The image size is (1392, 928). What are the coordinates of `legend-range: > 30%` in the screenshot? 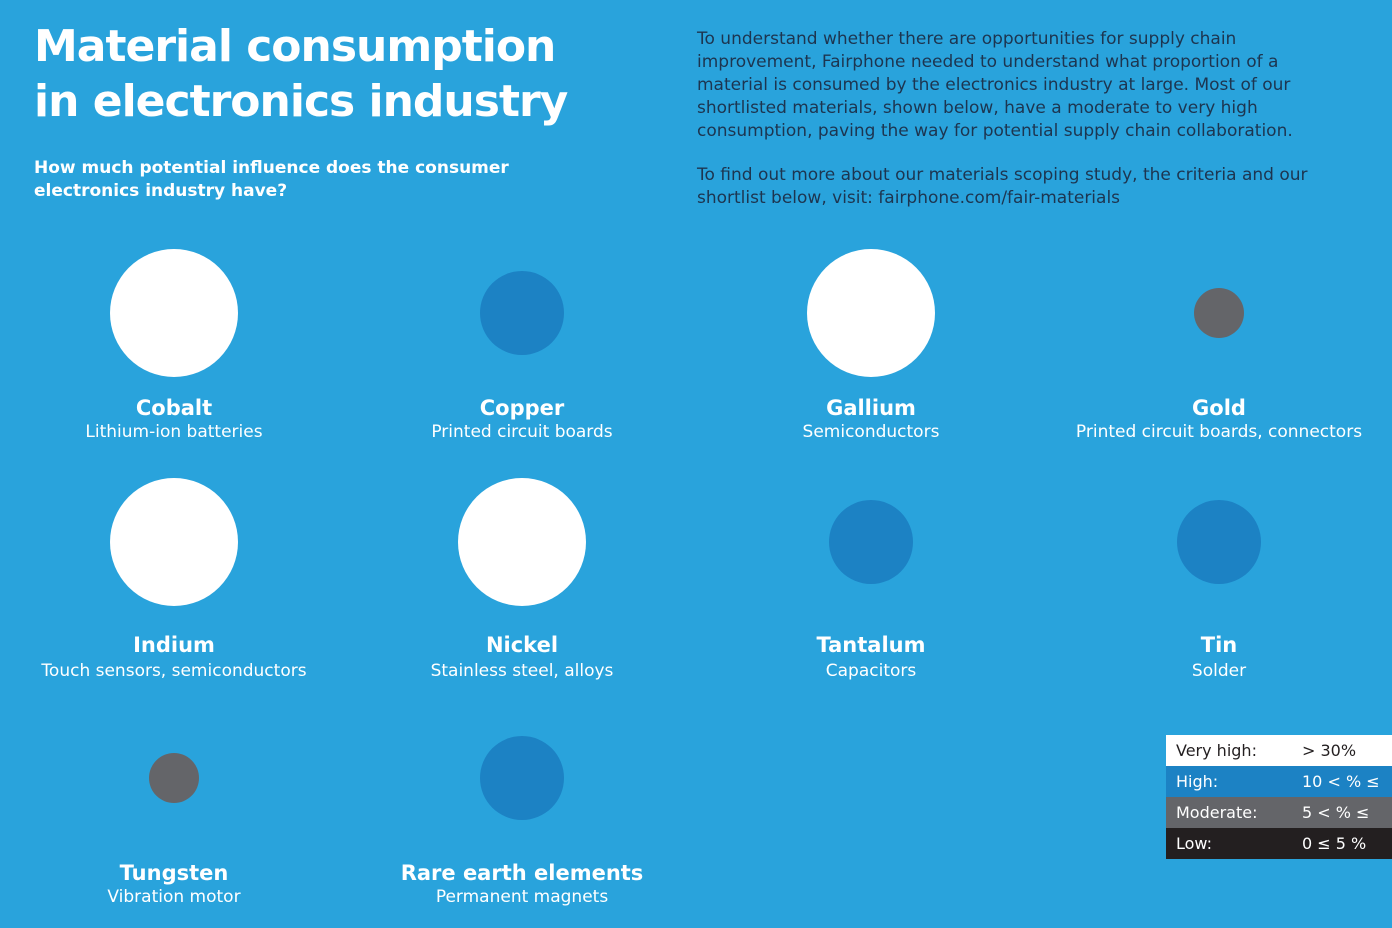 It's located at (1329, 750).